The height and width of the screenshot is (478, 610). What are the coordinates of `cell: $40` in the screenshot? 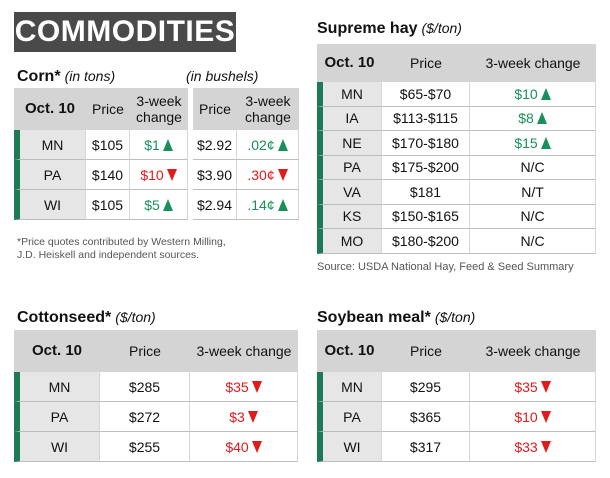 It's located at (244, 447).